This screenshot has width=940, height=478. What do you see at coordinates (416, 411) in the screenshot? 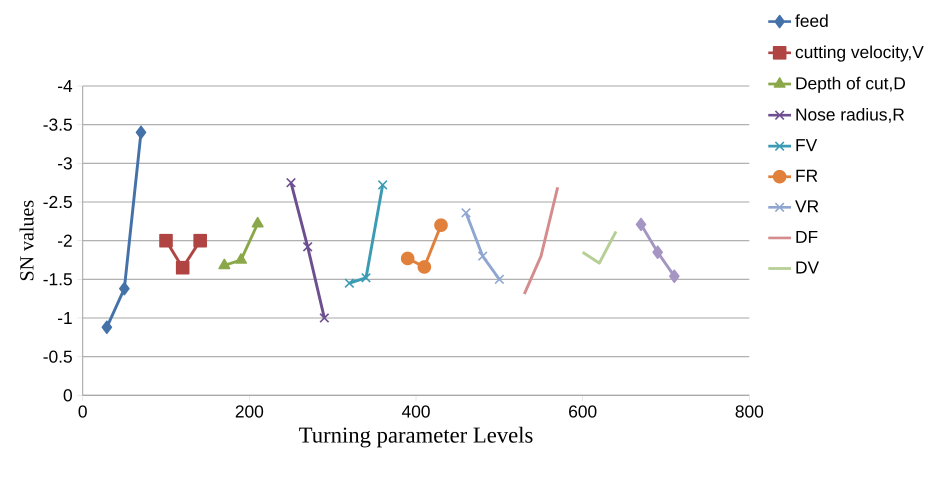
I see `x-tick-label: 400` at bounding box center [416, 411].